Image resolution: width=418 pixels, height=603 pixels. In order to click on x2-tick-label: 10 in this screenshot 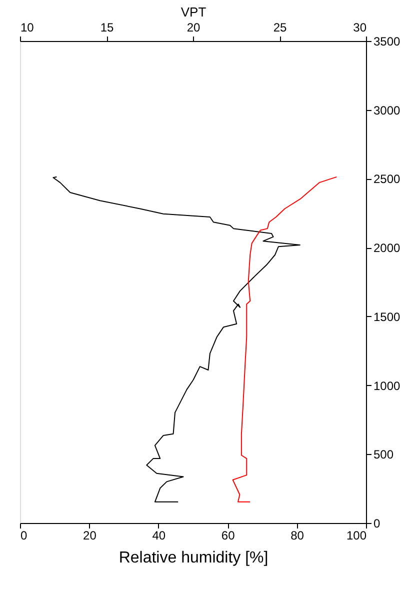, I will do `click(27, 27)`.